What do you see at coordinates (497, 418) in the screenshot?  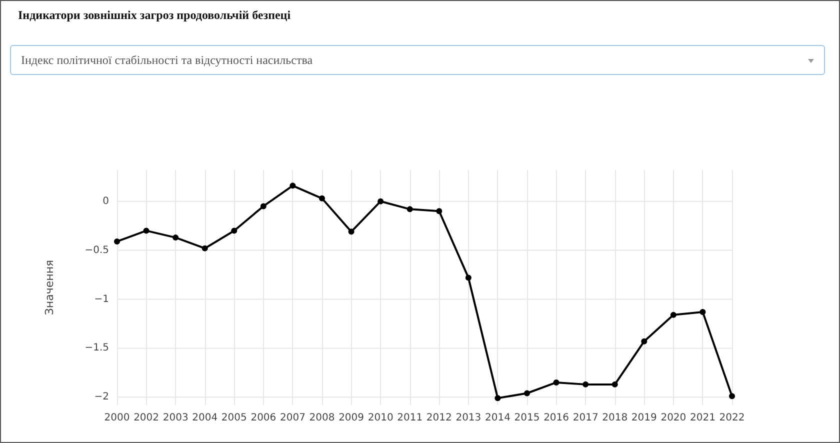 I see `x-tick-label: 2014` at bounding box center [497, 418].